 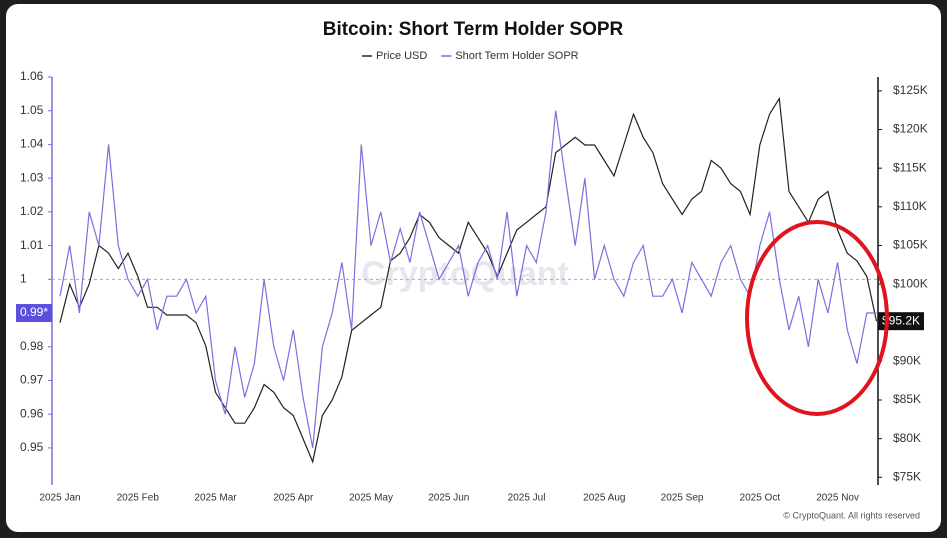 What do you see at coordinates (32, 380) in the screenshot?
I see `y-tick-label: 0.97` at bounding box center [32, 380].